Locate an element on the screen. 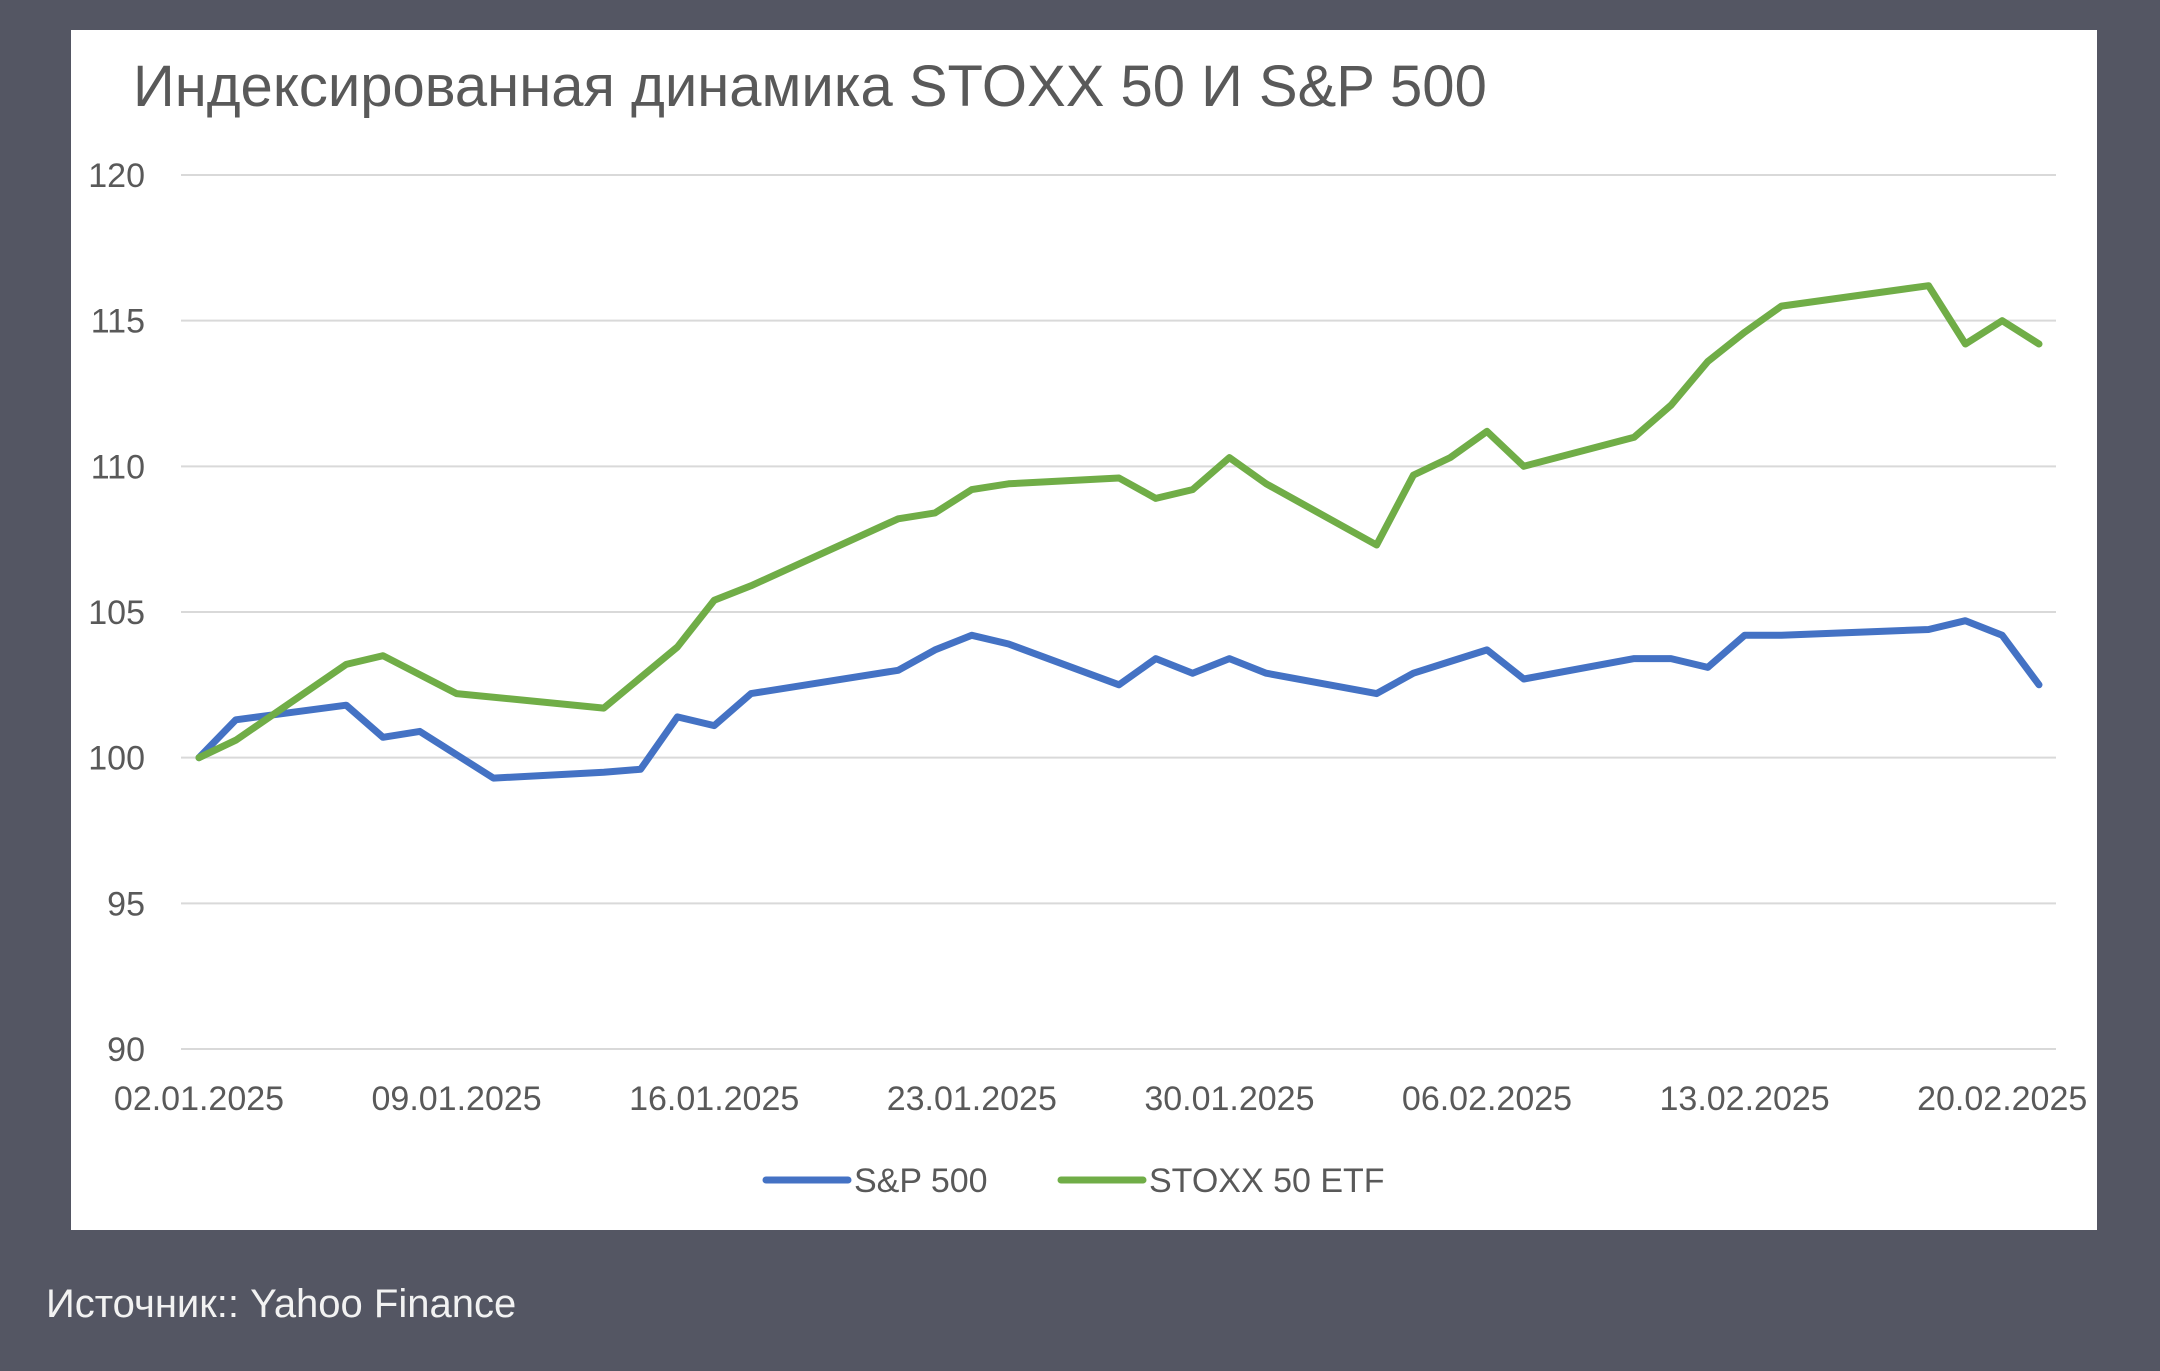 Image resolution: width=2160 pixels, height=1371 pixels. legend-label: STOXX 50 ETF is located at coordinates (1267, 1181).